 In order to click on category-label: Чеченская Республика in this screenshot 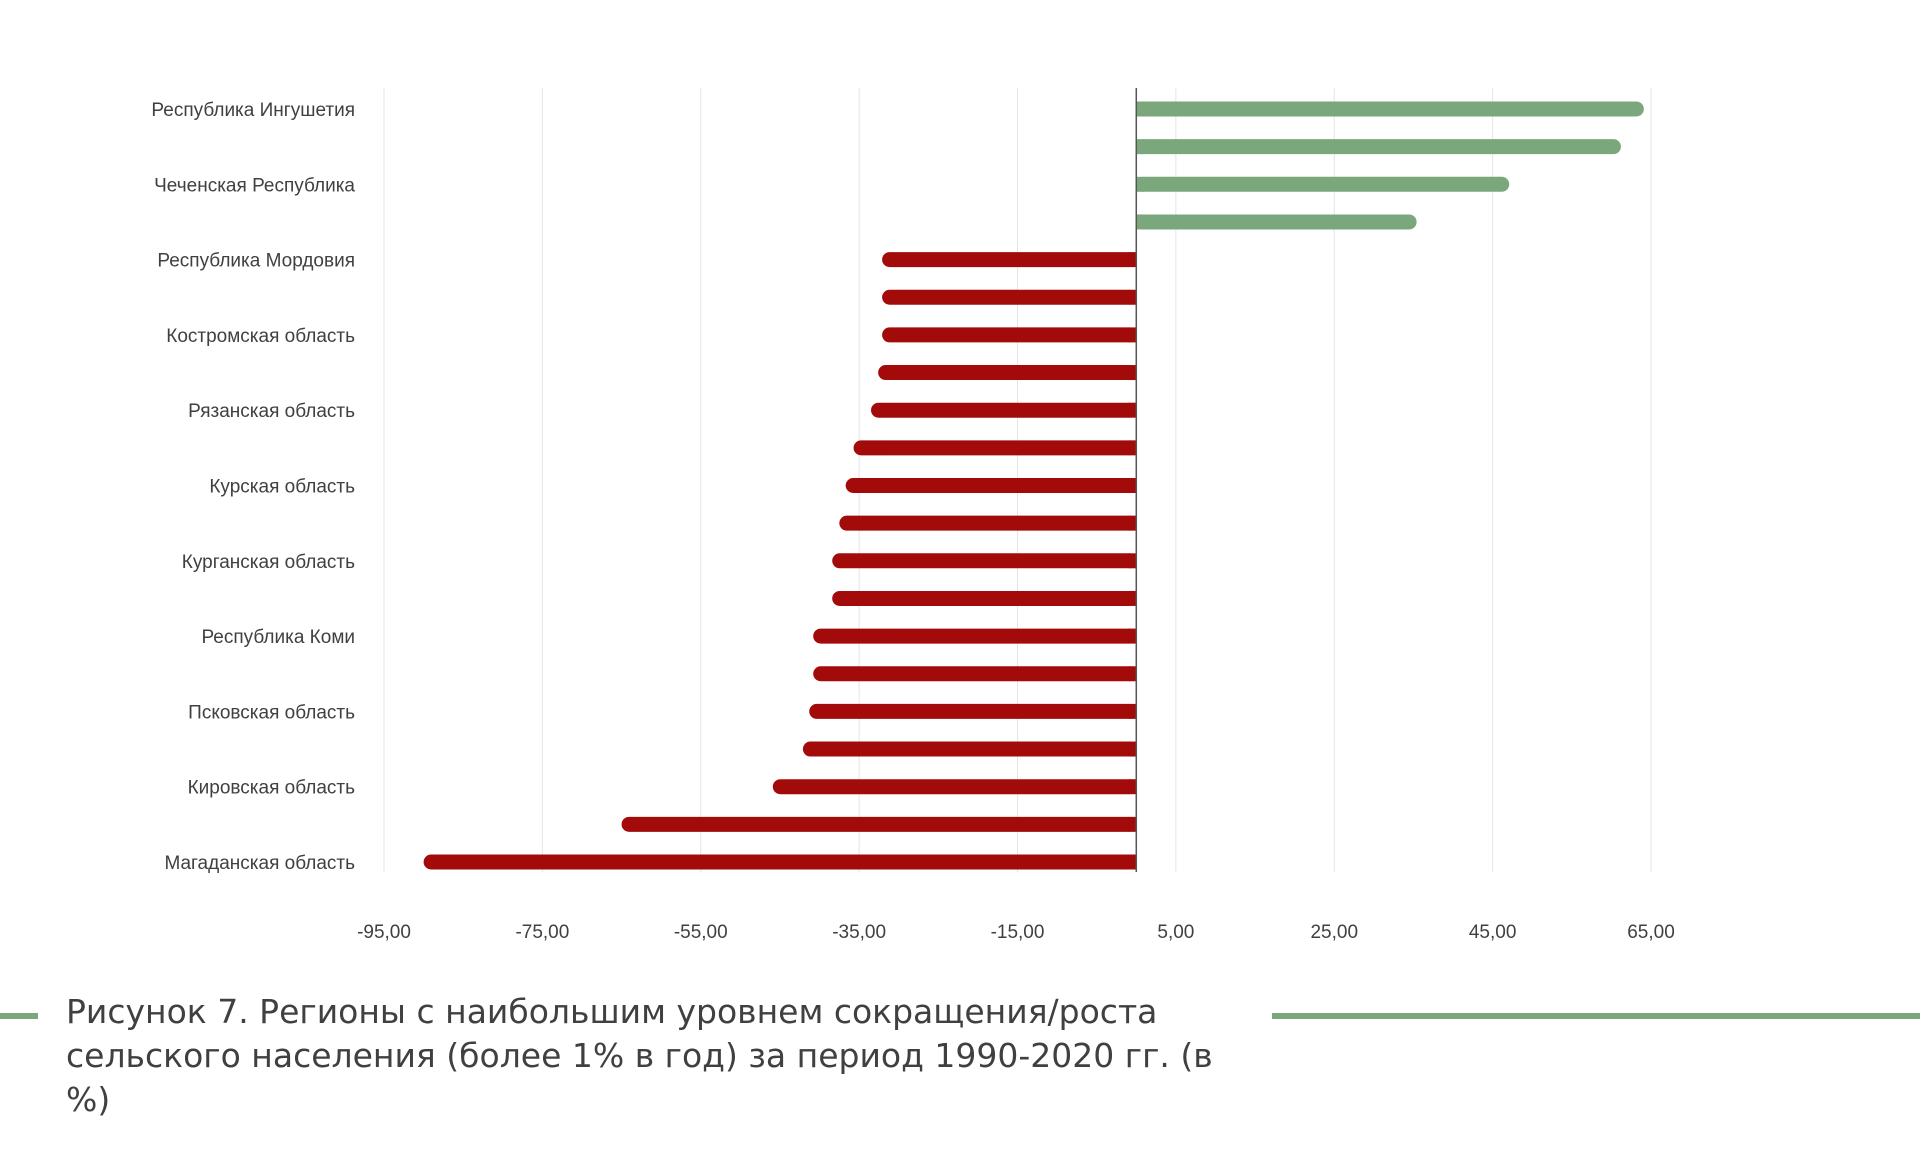, I will do `click(254, 185)`.